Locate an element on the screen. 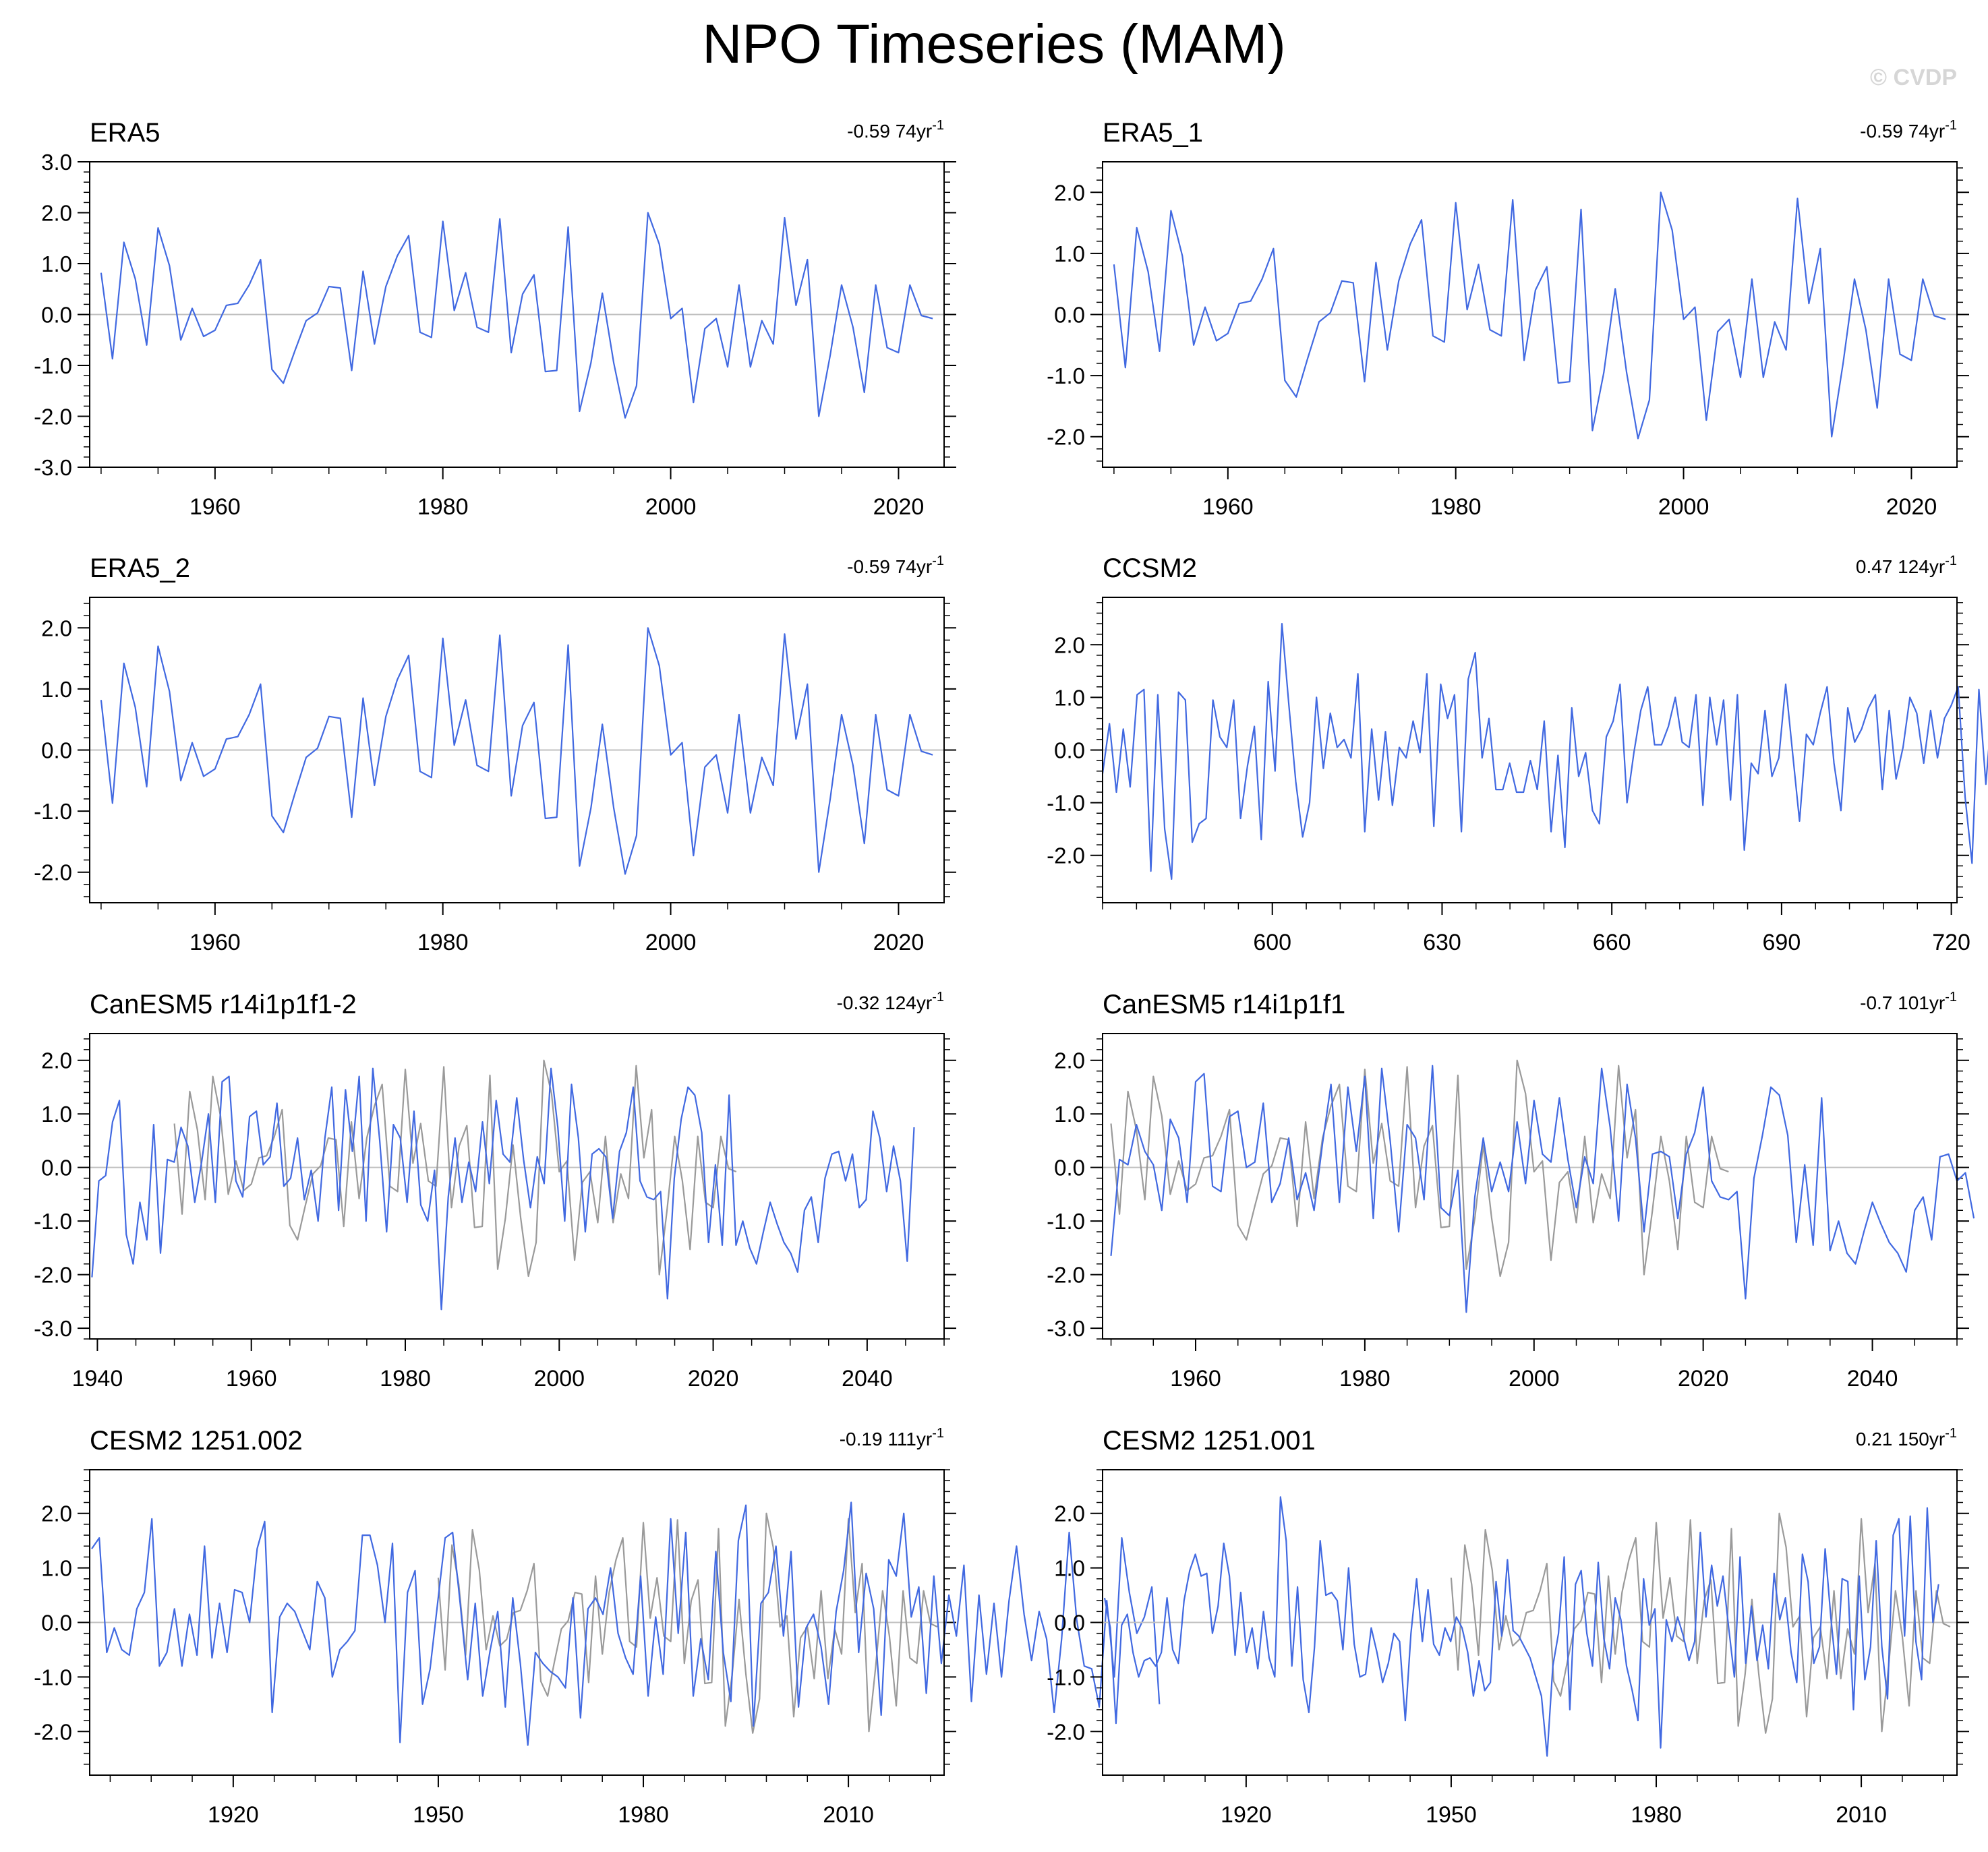  x-tick-label: 690 is located at coordinates (1782, 942).